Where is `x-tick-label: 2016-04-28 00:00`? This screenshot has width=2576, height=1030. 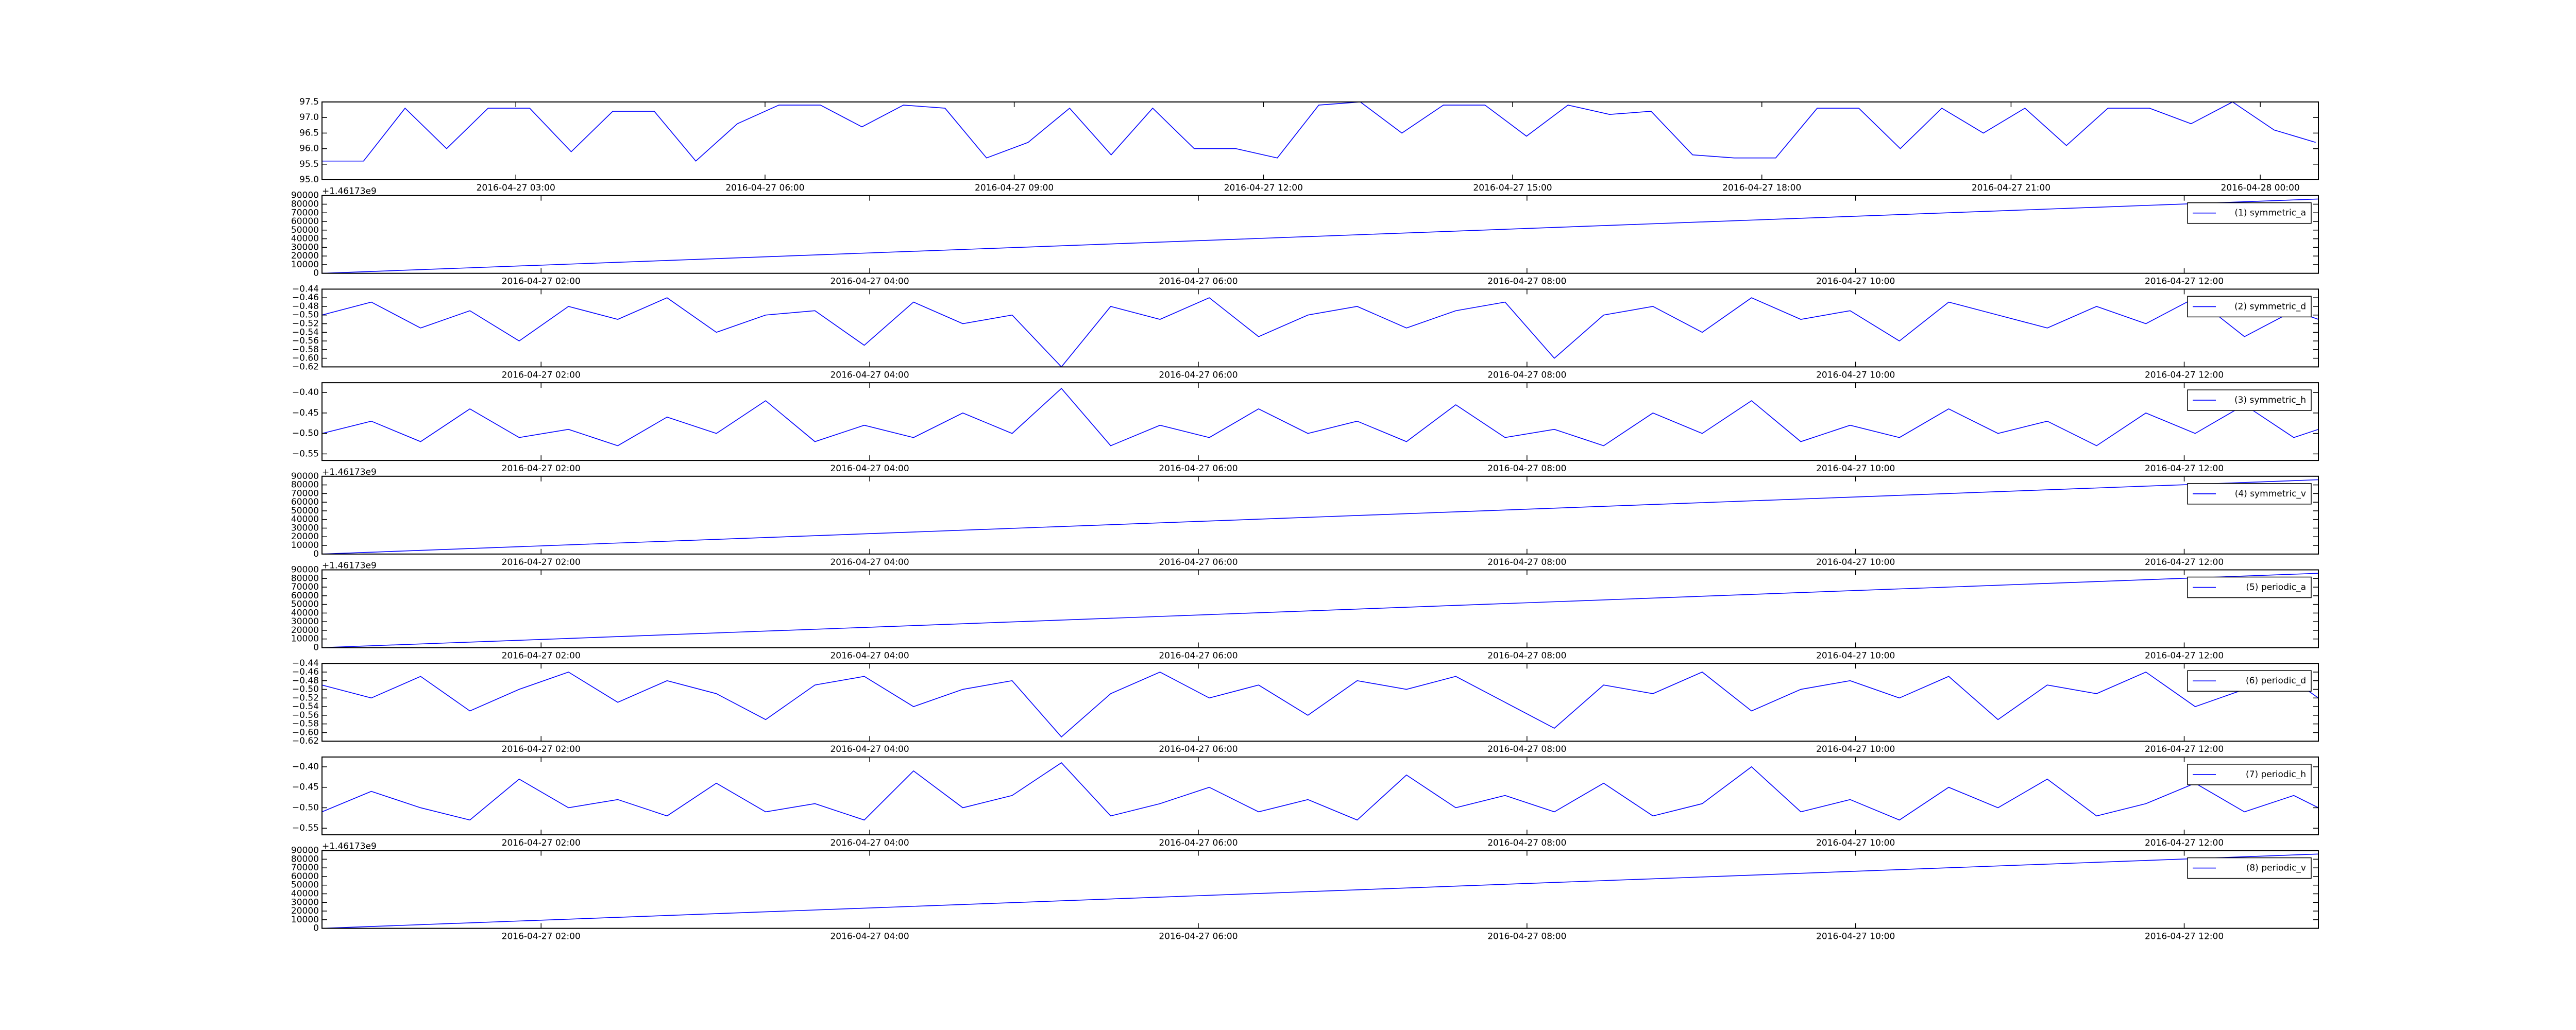 x-tick-label: 2016-04-28 00:00 is located at coordinates (2260, 188).